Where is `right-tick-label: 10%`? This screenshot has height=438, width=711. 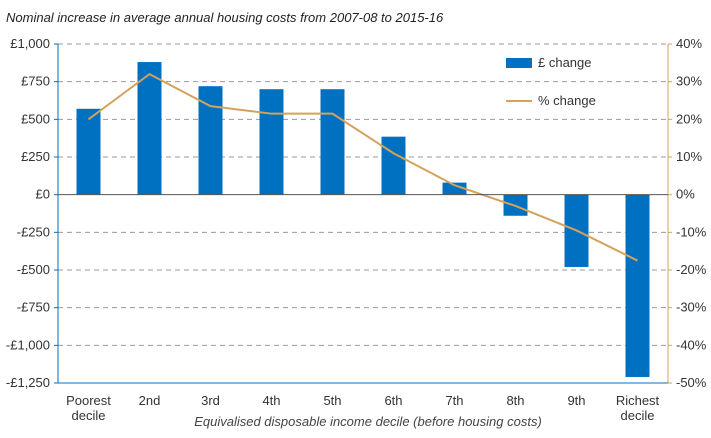
right-tick-label: 10% is located at coordinates (689, 156).